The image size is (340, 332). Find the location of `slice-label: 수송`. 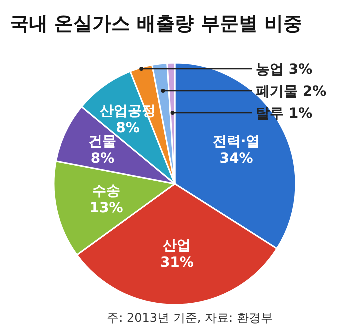

slice-label: 수송 is located at coordinates (106, 191).